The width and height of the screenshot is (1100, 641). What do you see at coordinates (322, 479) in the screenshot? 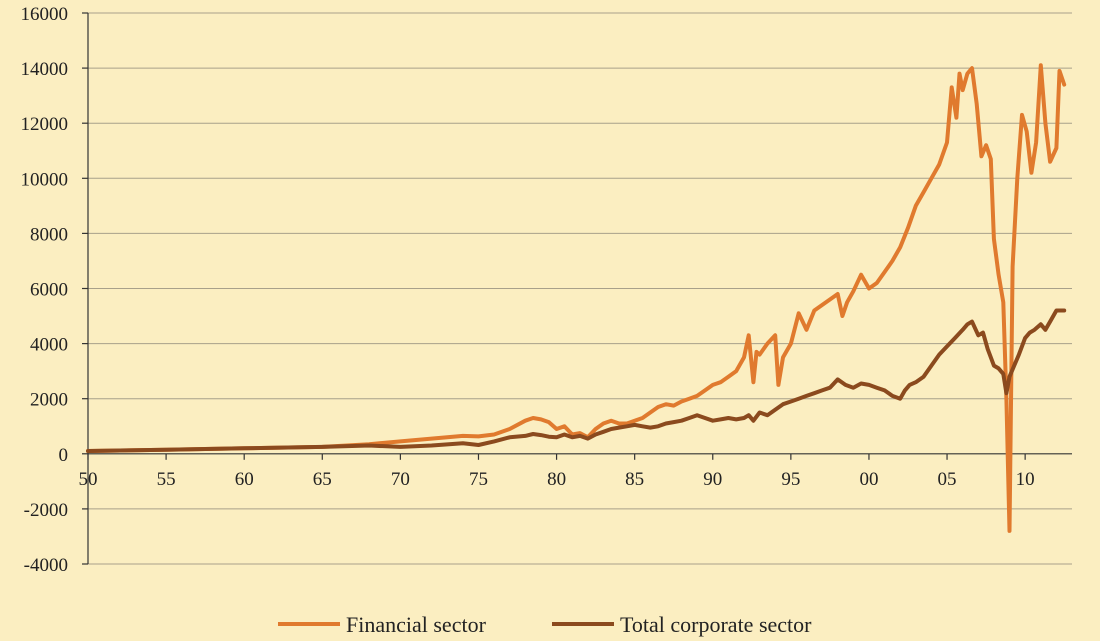
I see `x-tick-label: 65` at bounding box center [322, 479].